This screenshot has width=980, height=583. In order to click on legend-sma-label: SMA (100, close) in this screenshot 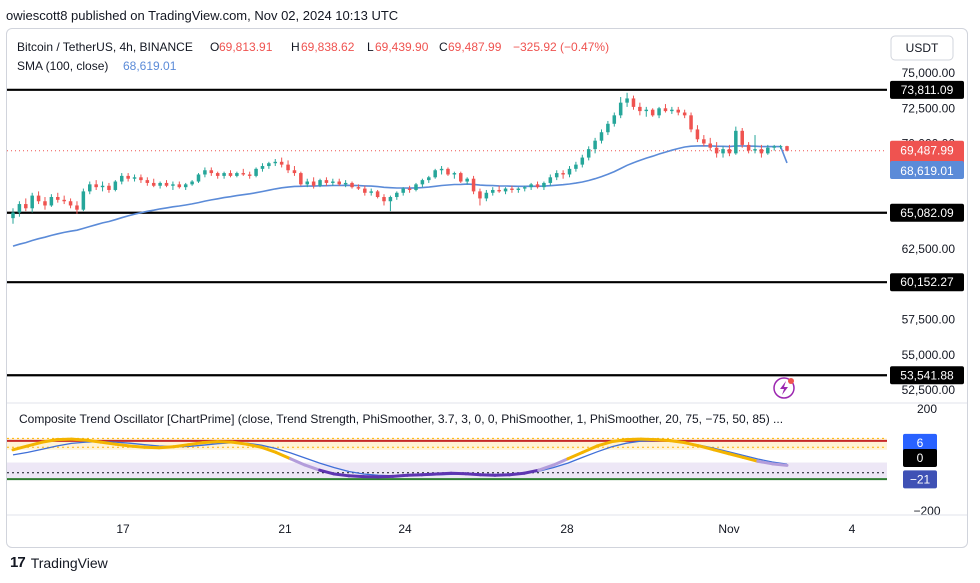, I will do `click(62, 66)`.